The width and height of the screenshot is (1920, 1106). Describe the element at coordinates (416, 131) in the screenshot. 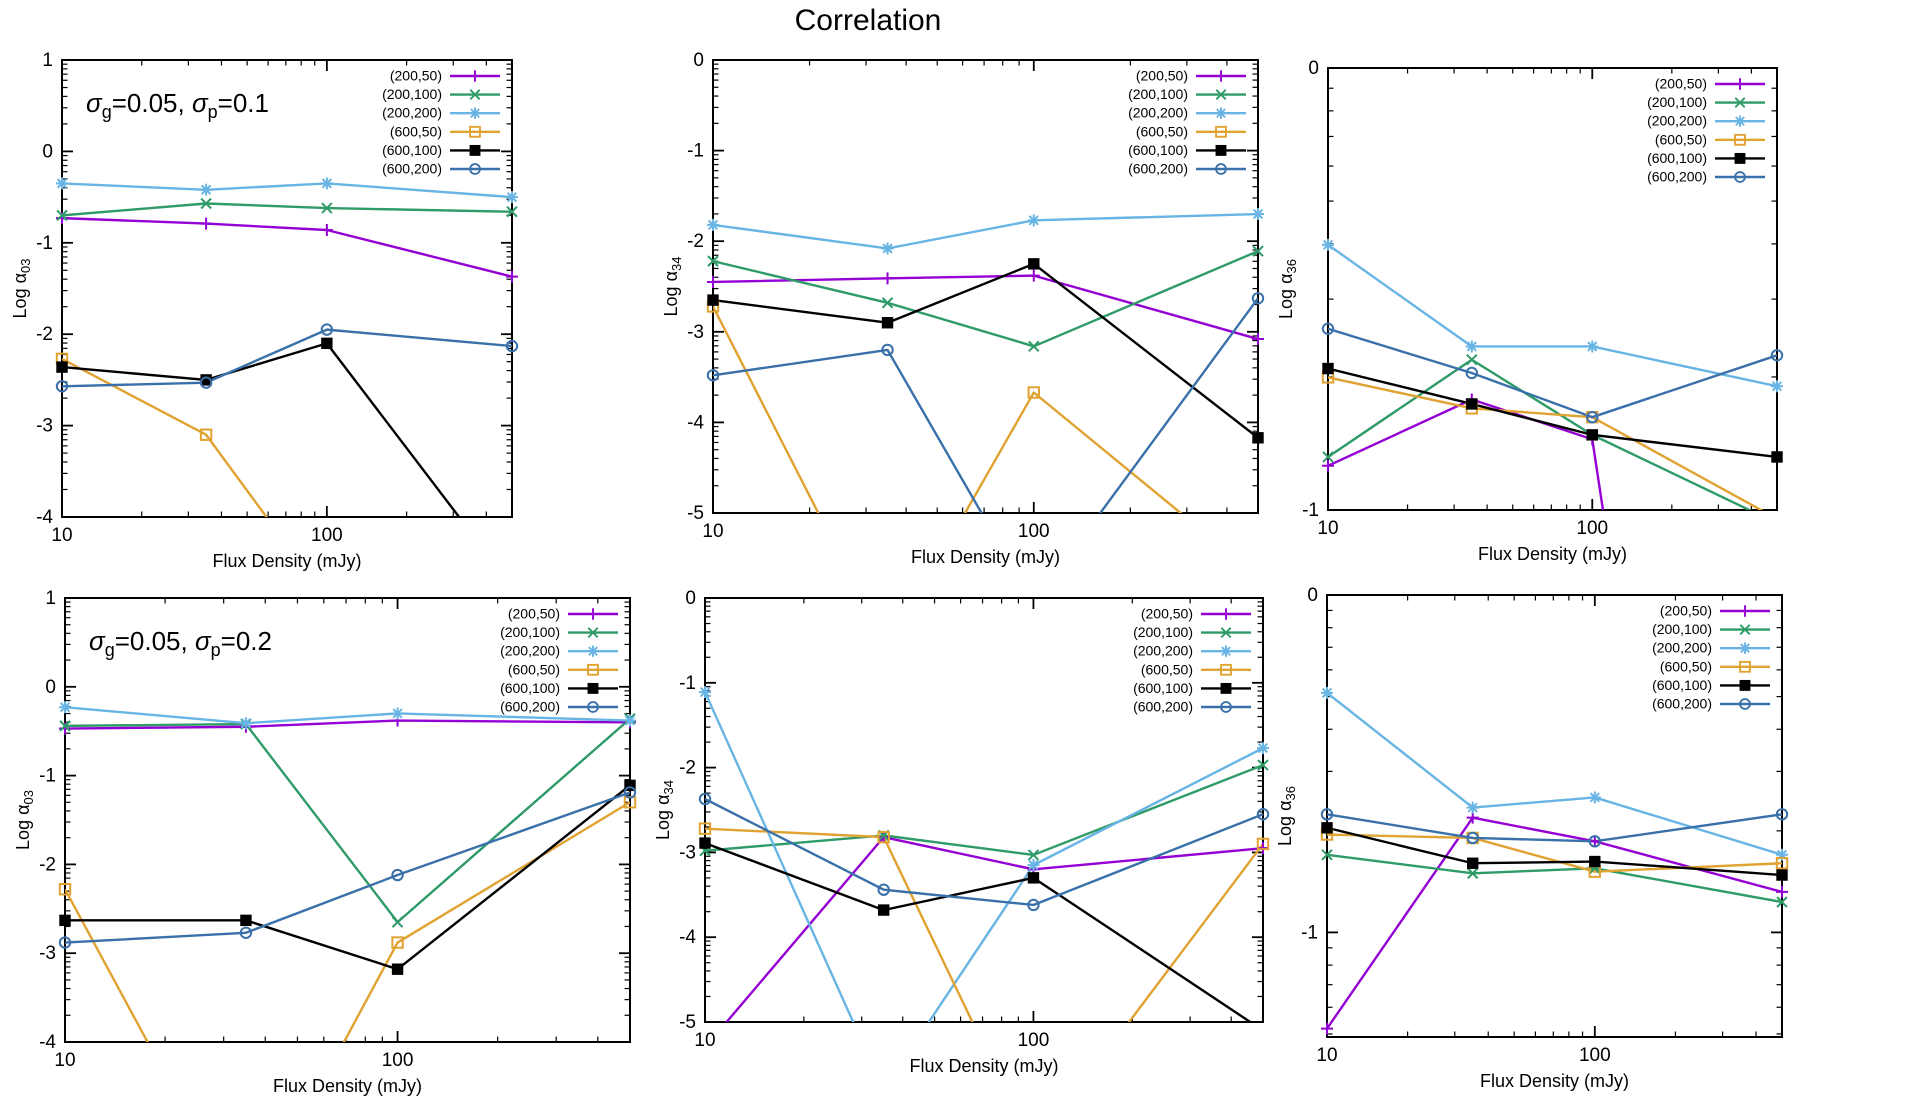

I see `legend-label: (600,50)` at that location.